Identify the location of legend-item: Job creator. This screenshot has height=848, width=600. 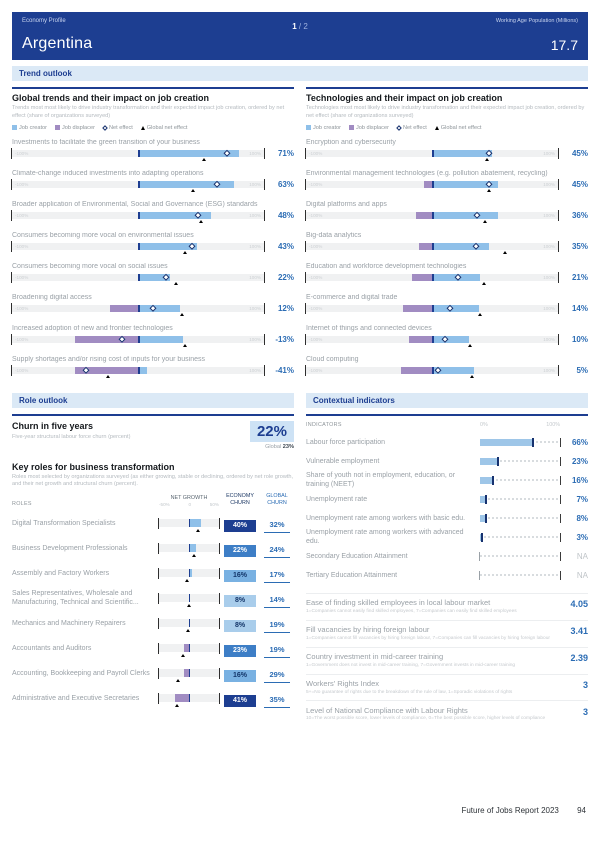
(29, 128).